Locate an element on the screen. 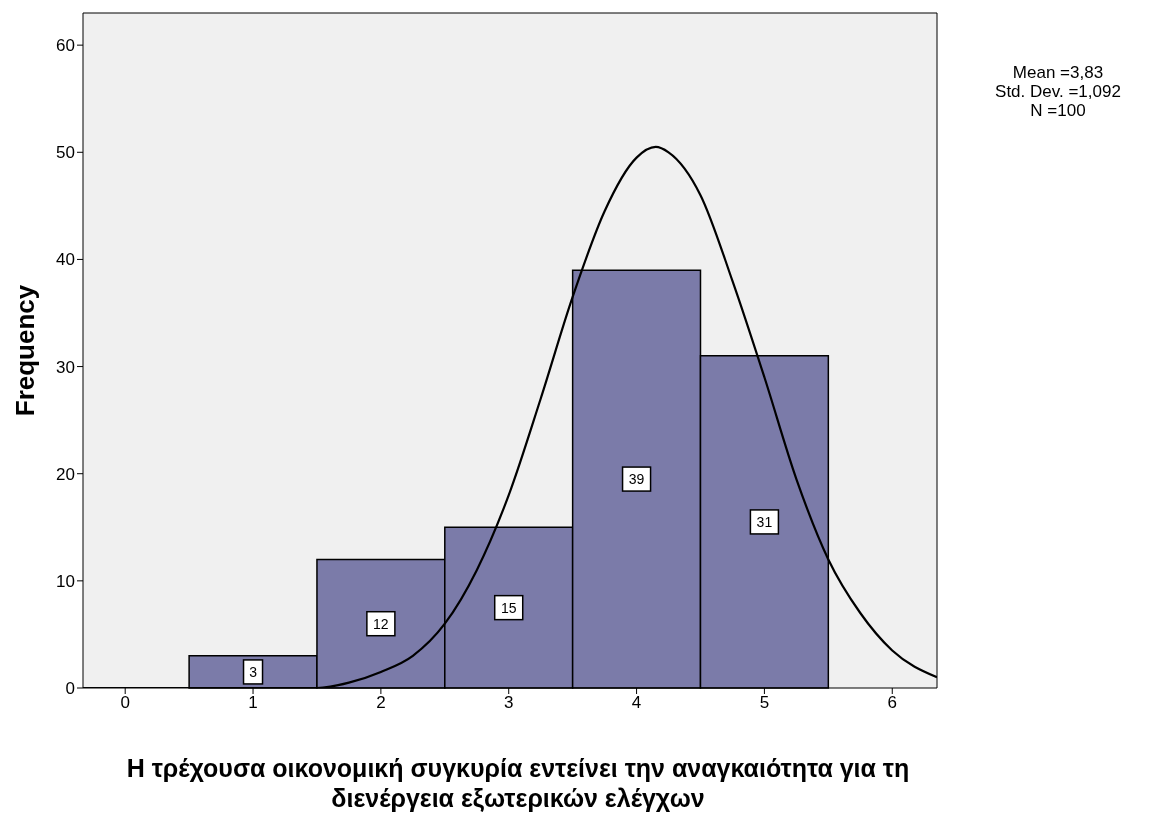  x-tick-label: 4 is located at coordinates (636, 703).